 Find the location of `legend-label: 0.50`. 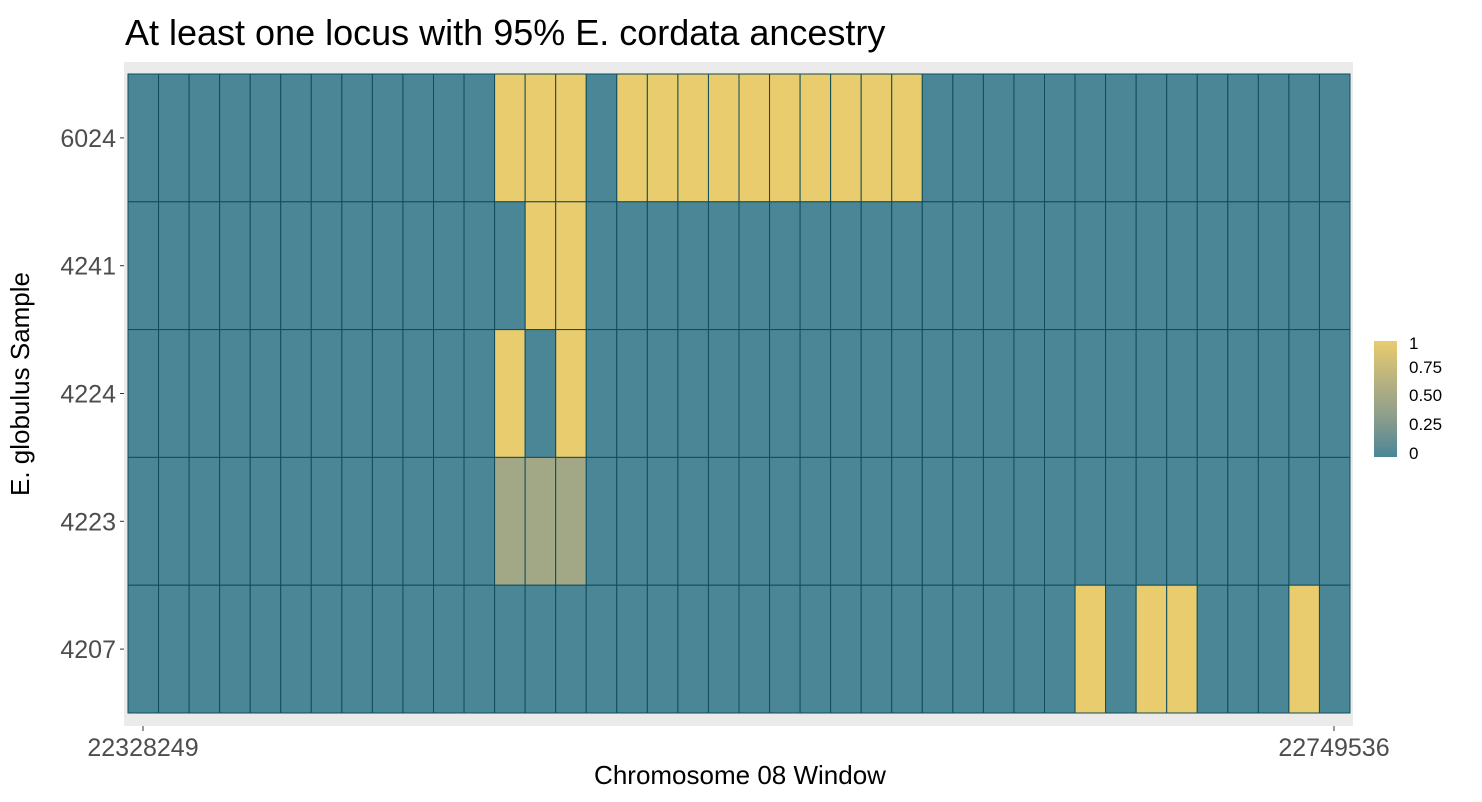

legend-label: 0.50 is located at coordinates (1426, 395).